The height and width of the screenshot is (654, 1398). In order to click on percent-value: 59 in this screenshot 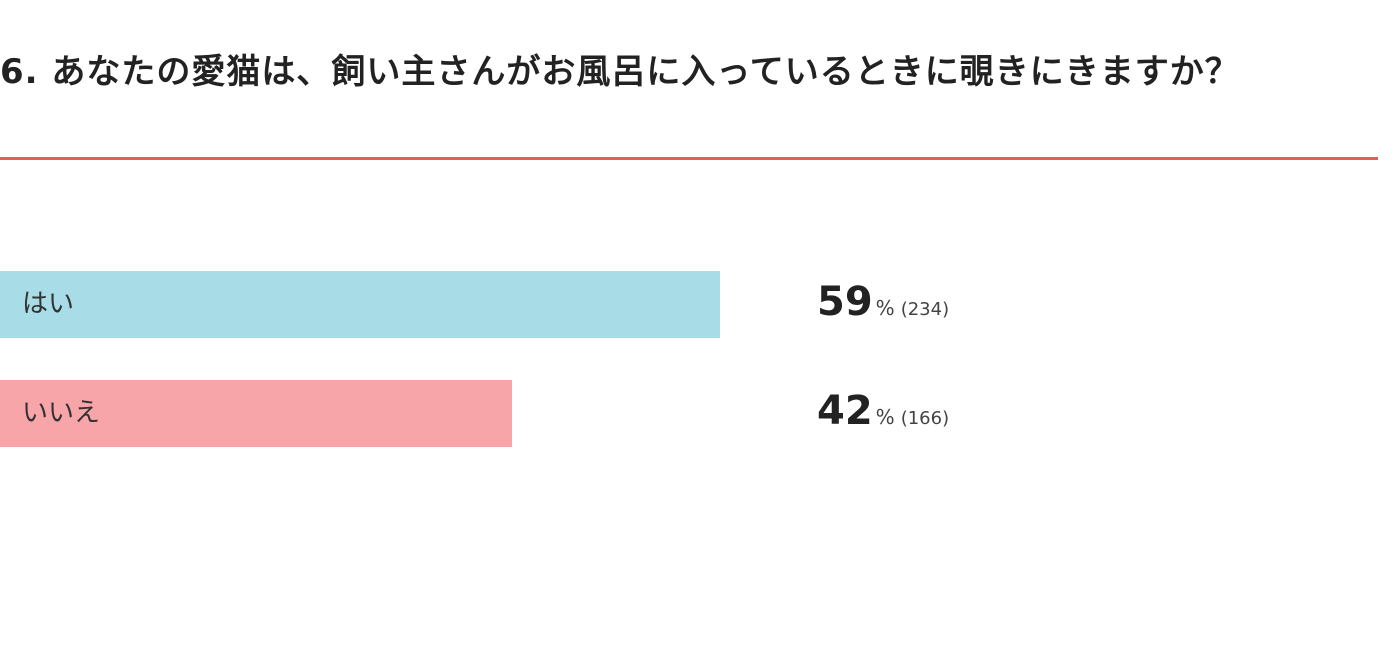, I will do `click(845, 302)`.